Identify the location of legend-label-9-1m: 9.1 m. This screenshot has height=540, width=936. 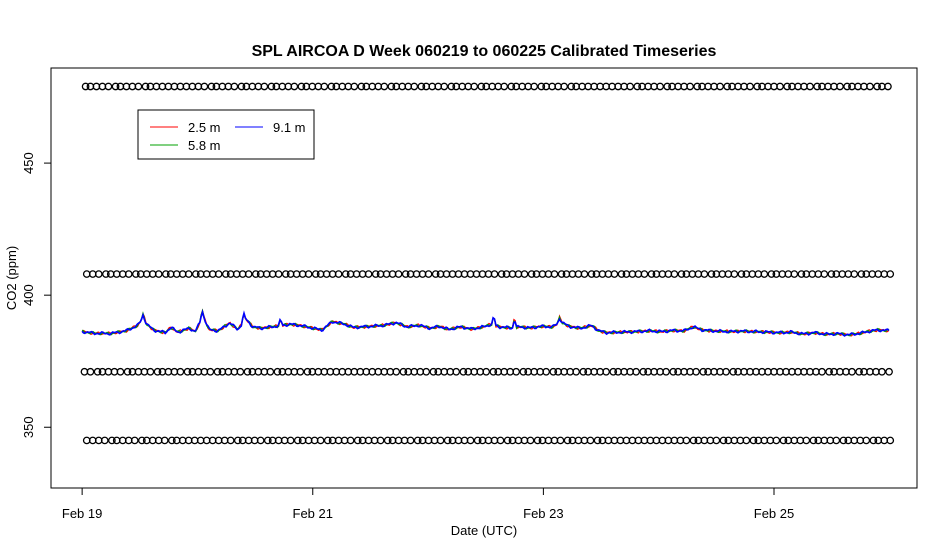
(289, 127).